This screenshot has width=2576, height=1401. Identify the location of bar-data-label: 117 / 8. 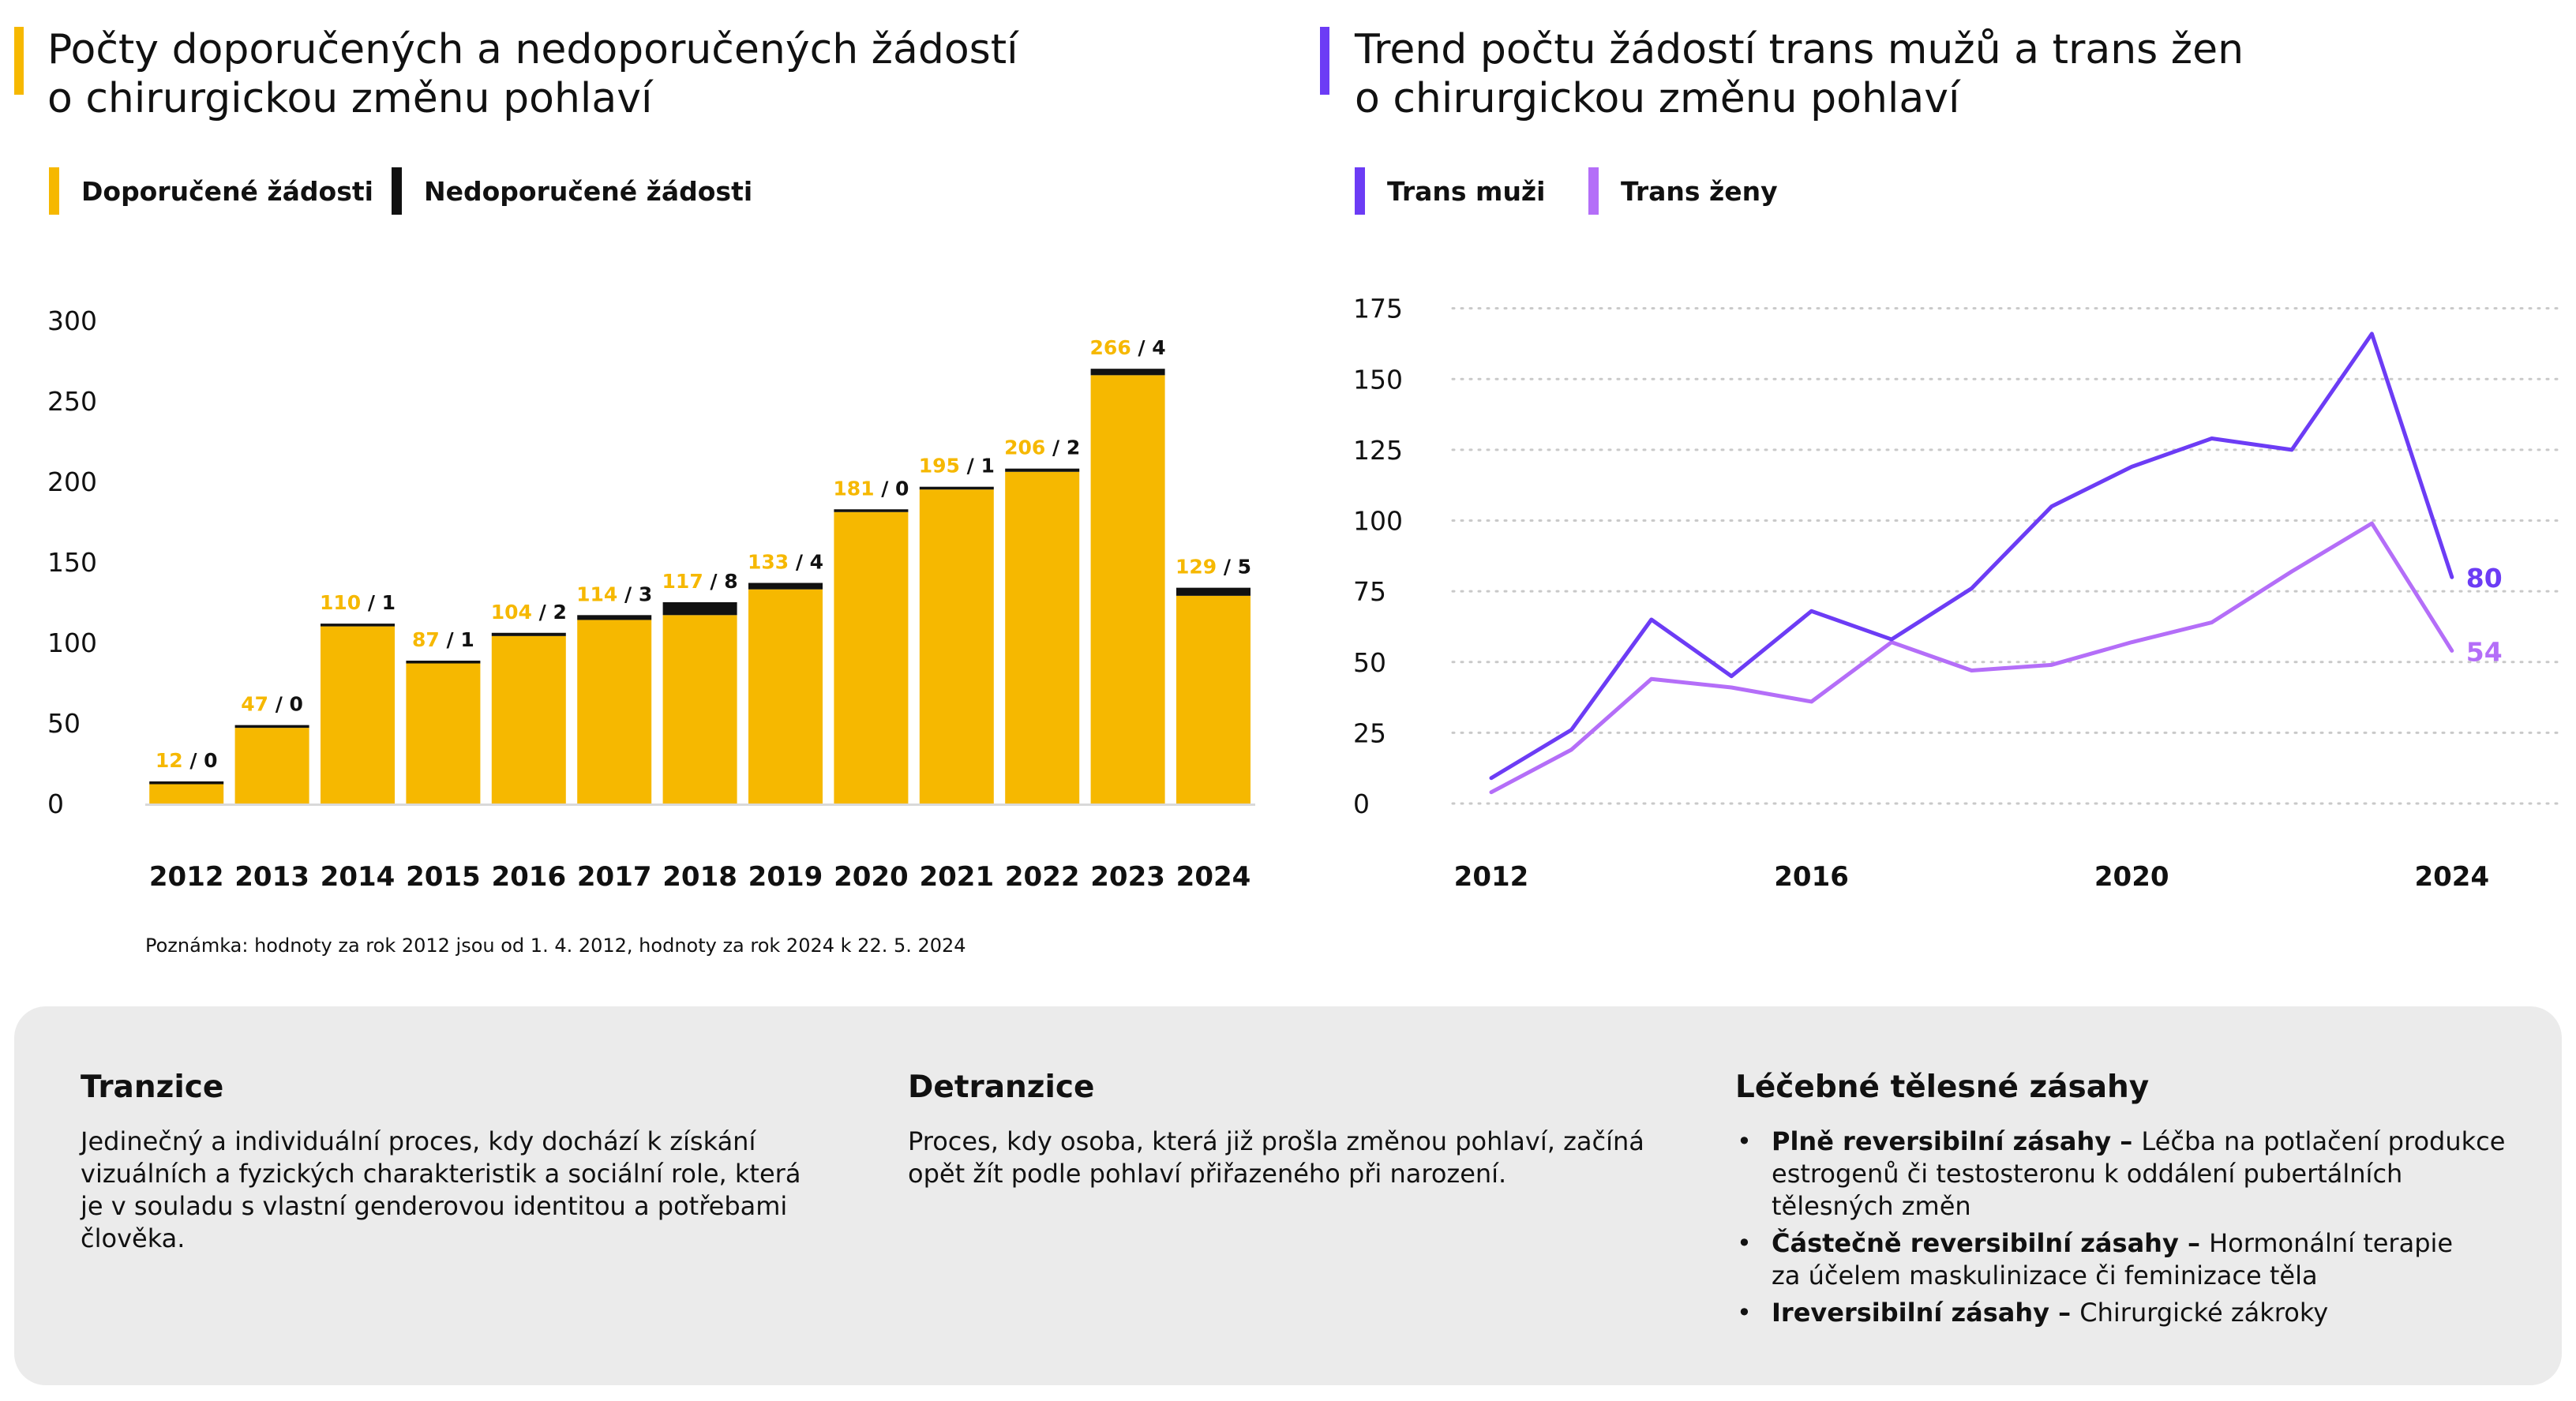
(700, 582).